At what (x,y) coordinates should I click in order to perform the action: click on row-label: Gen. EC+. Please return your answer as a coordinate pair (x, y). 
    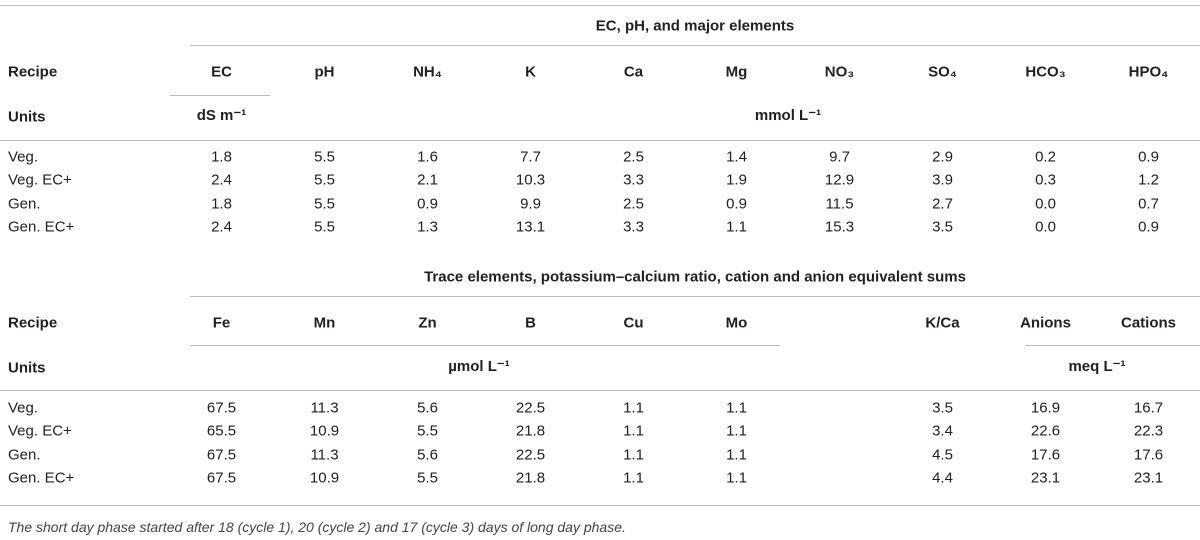
    Looking at the image, I should click on (41, 227).